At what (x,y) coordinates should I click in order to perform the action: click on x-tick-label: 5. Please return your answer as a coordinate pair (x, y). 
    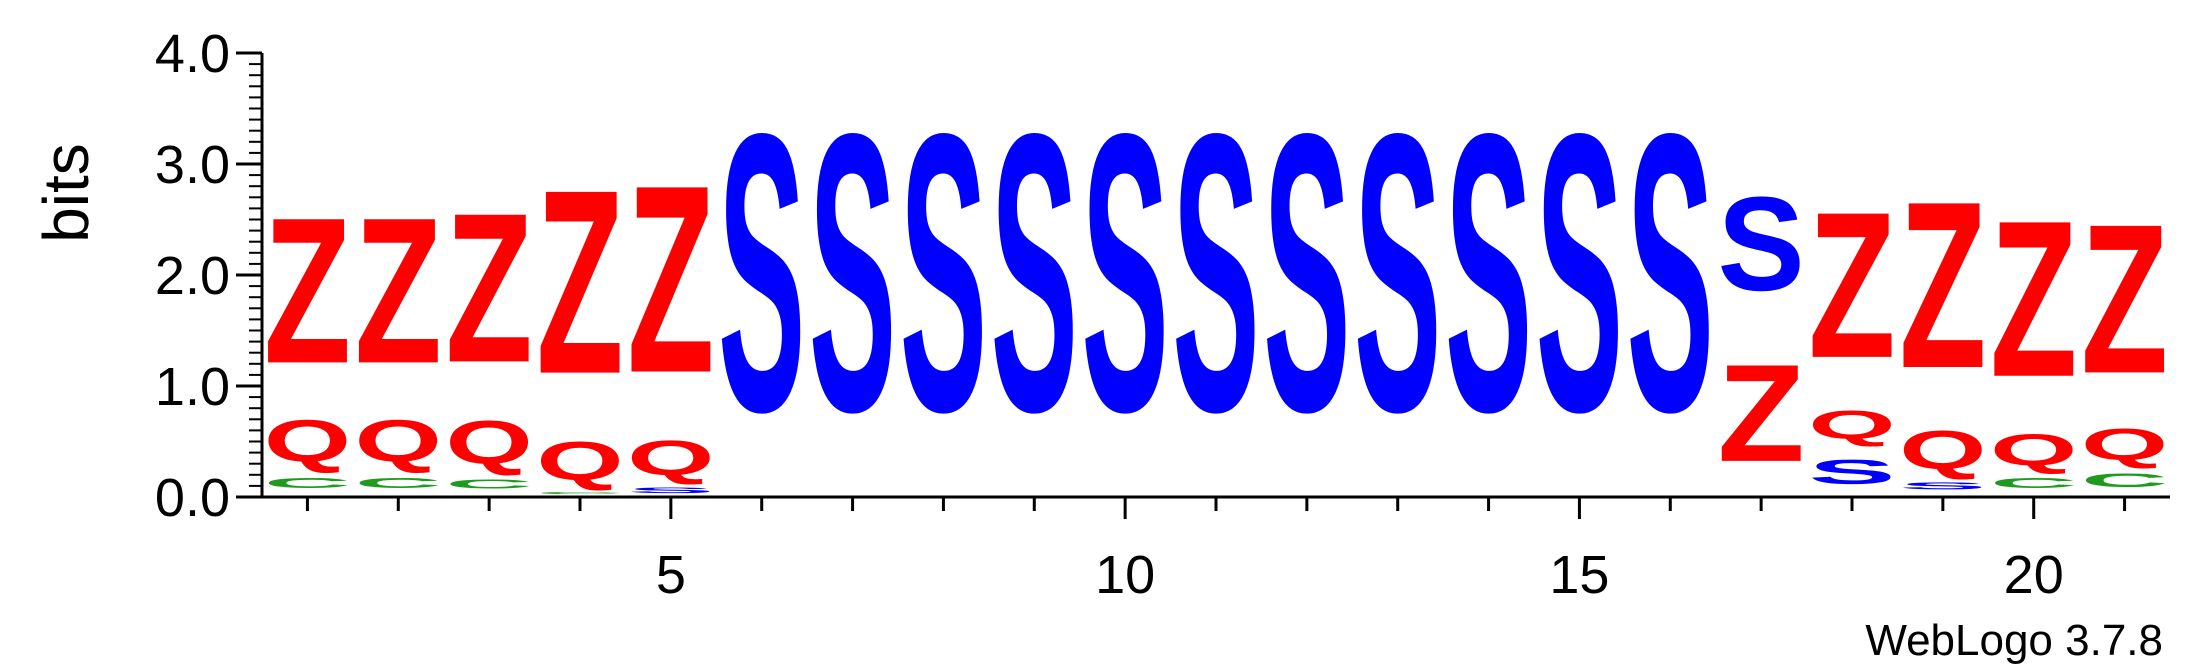
    Looking at the image, I should click on (671, 575).